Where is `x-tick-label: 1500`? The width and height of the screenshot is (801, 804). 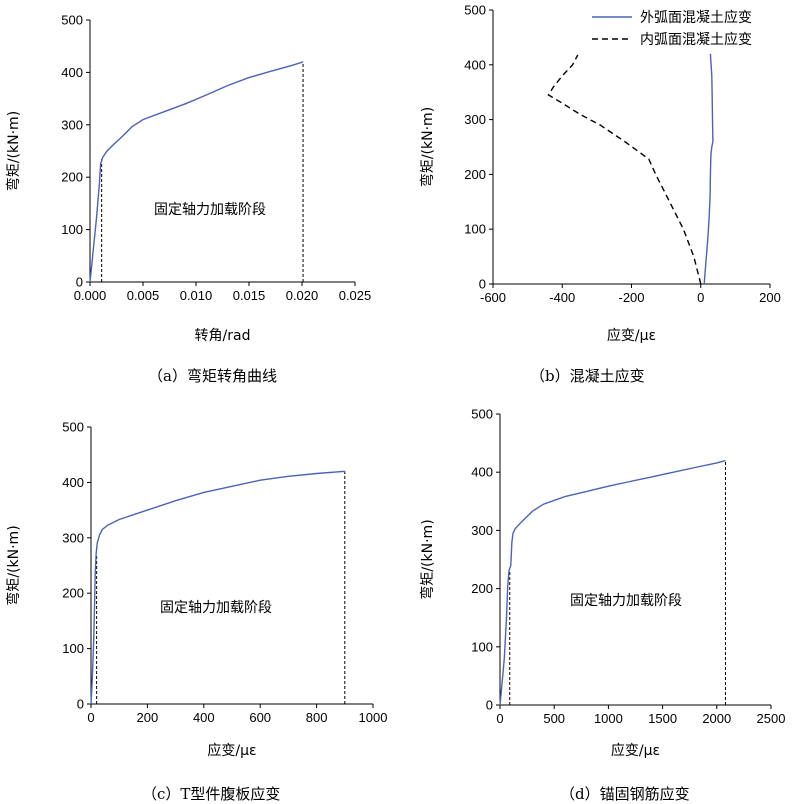 x-tick-label: 1500 is located at coordinates (662, 718).